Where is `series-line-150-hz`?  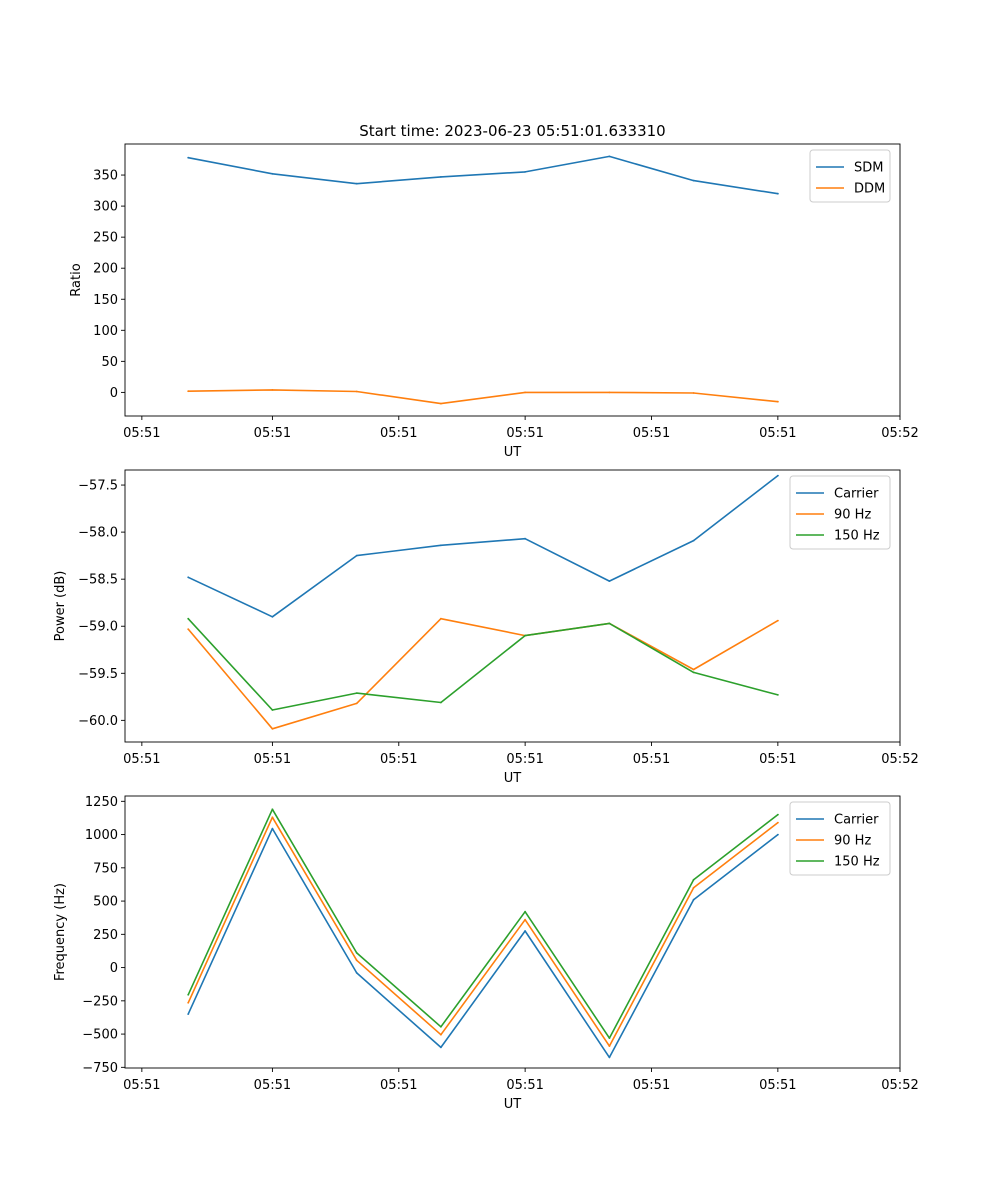
series-line-150-hz is located at coordinates (483, 664).